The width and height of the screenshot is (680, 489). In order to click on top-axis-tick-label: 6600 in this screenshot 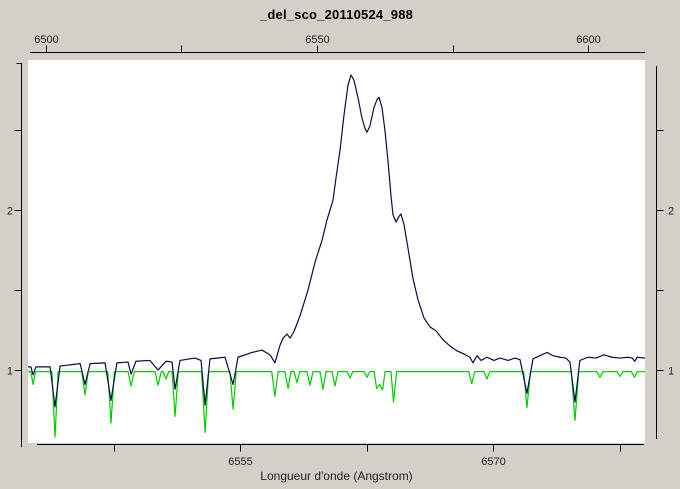, I will do `click(588, 40)`.